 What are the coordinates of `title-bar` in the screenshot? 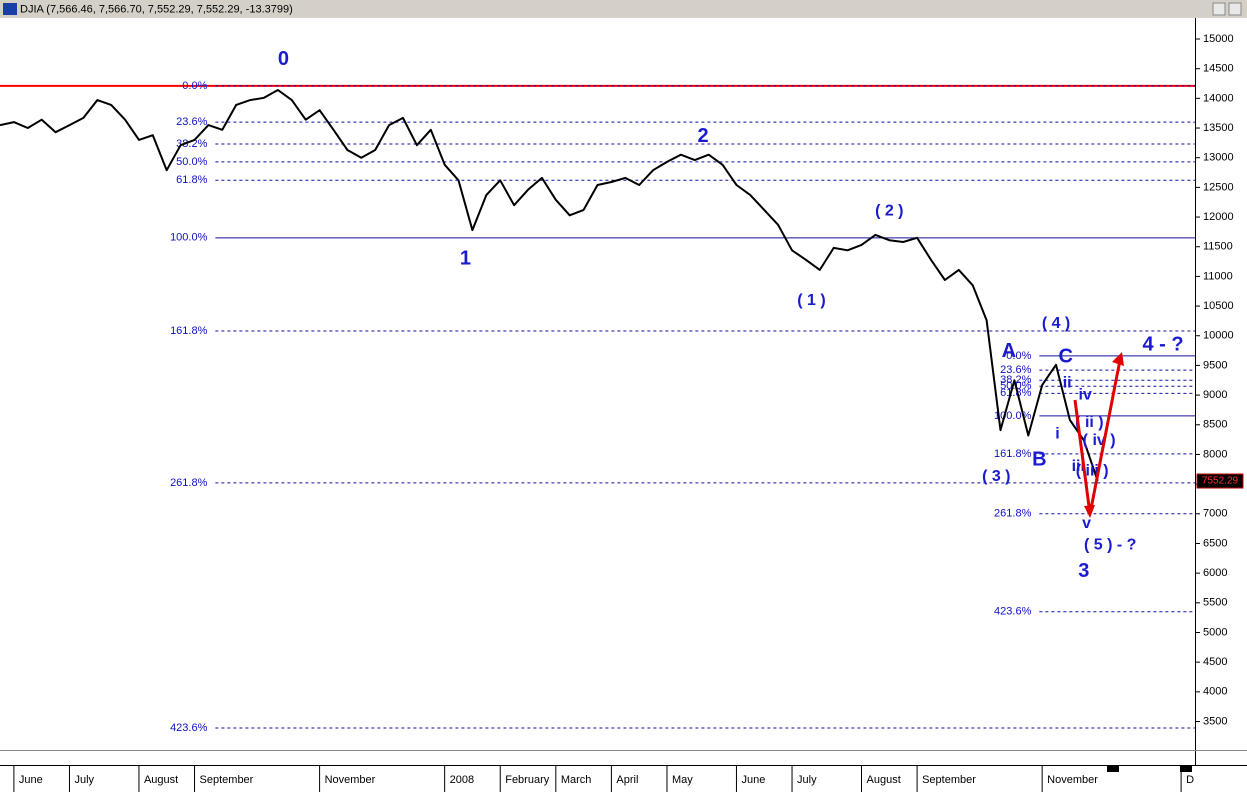 It's located at (623, 9).